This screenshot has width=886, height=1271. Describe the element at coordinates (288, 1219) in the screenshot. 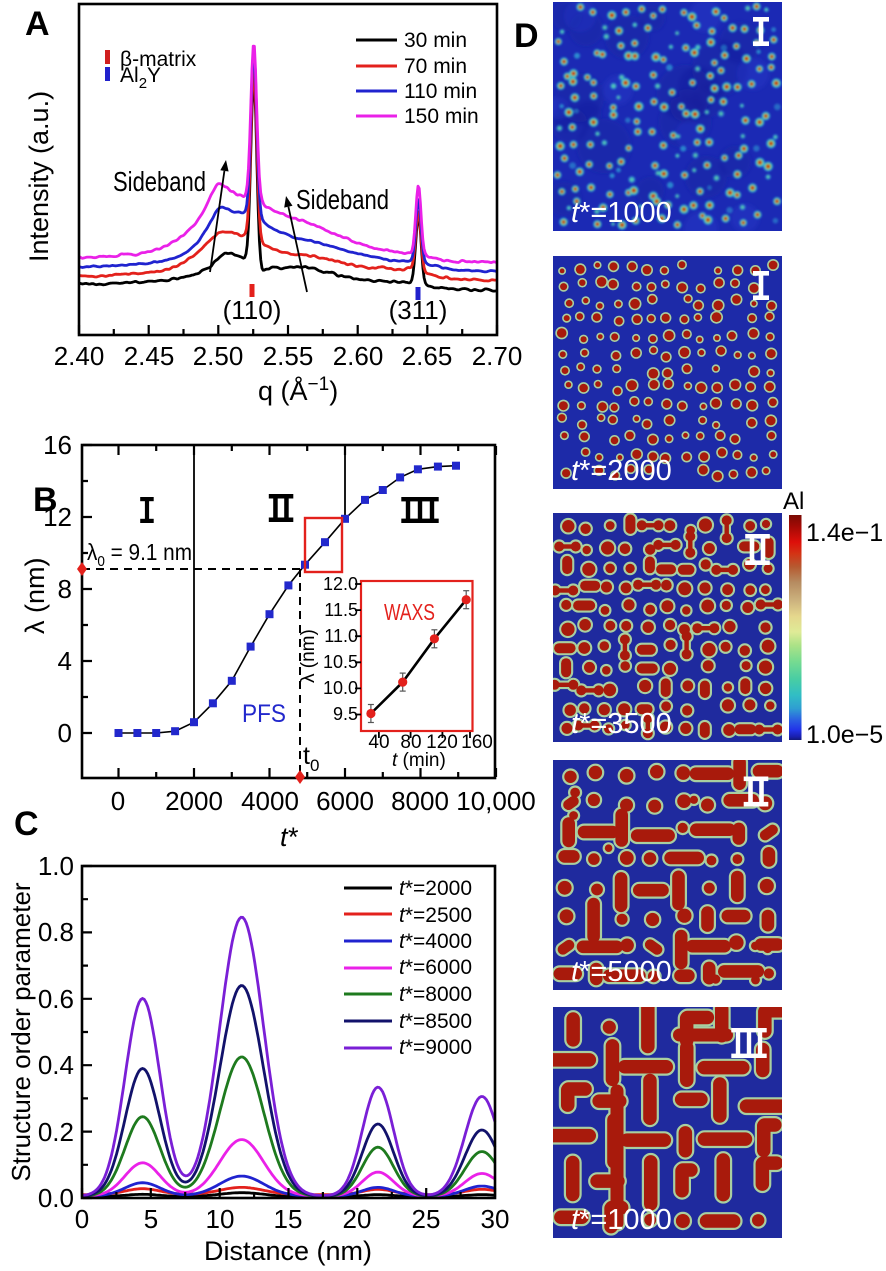

I see `svg-text: 15` at that location.